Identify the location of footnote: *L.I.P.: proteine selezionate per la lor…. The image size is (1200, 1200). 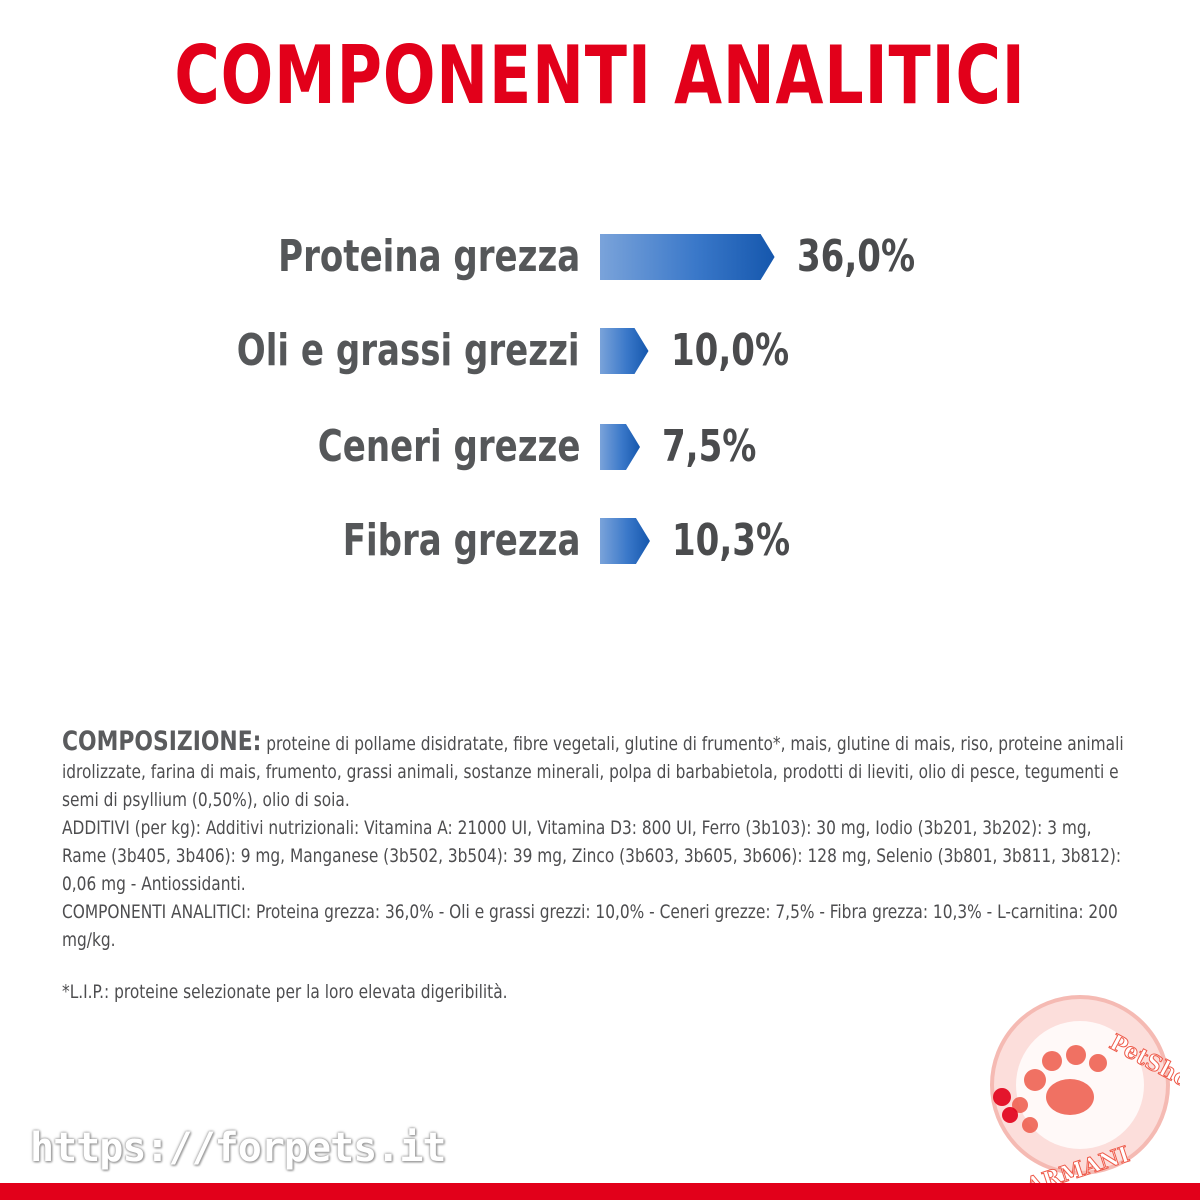
(285, 992).